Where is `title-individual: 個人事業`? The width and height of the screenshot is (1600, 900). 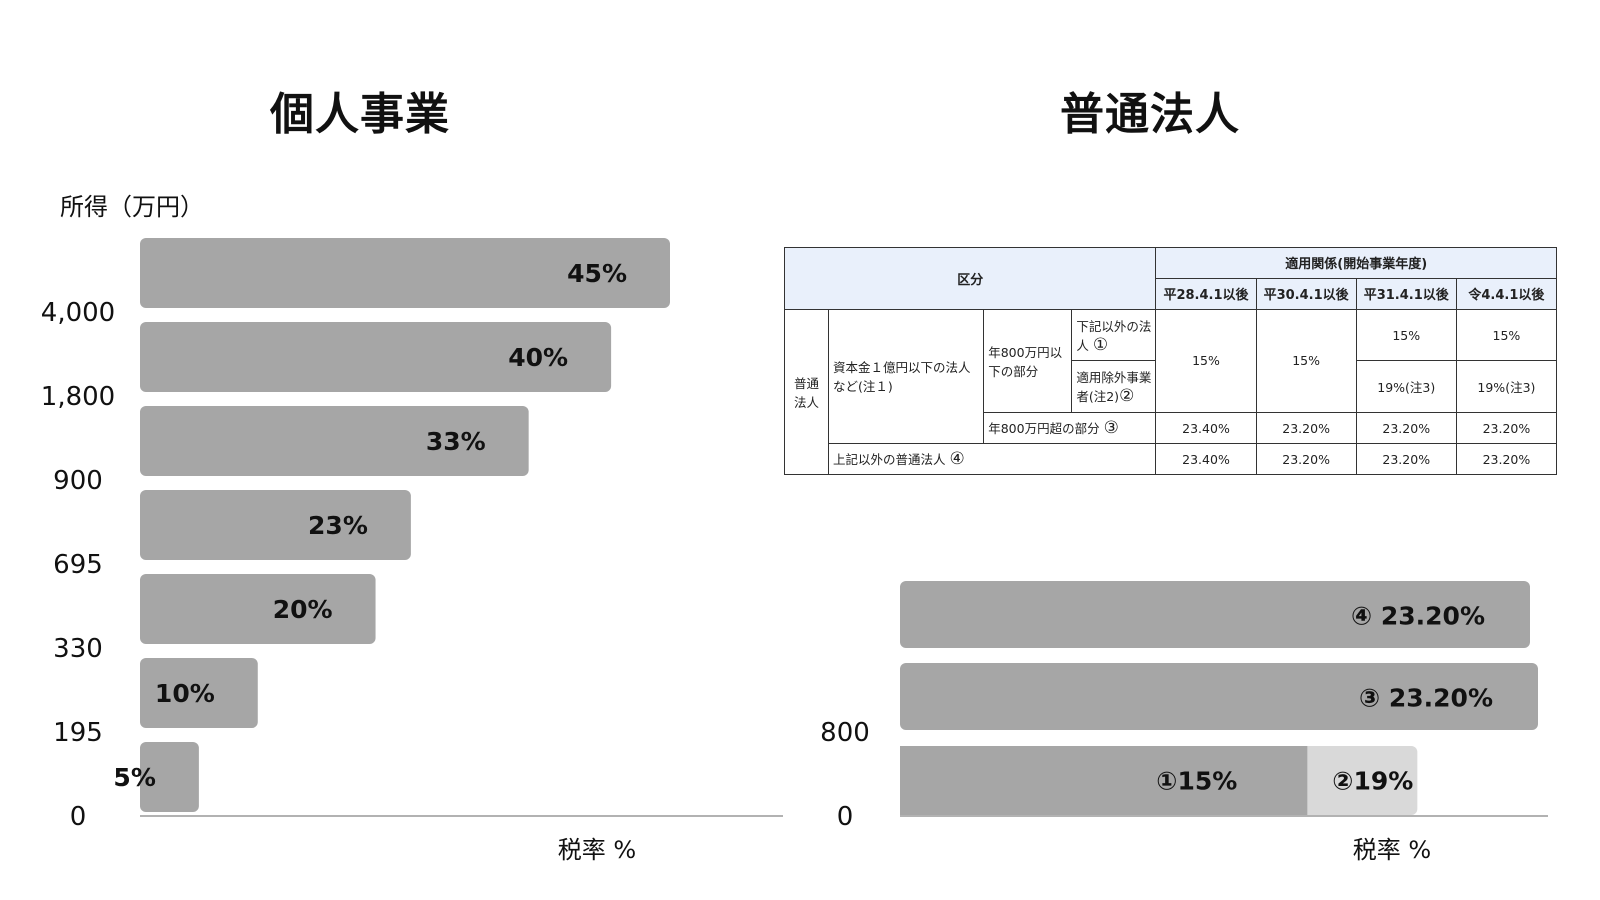
title-individual: 個人事業 is located at coordinates (360, 114).